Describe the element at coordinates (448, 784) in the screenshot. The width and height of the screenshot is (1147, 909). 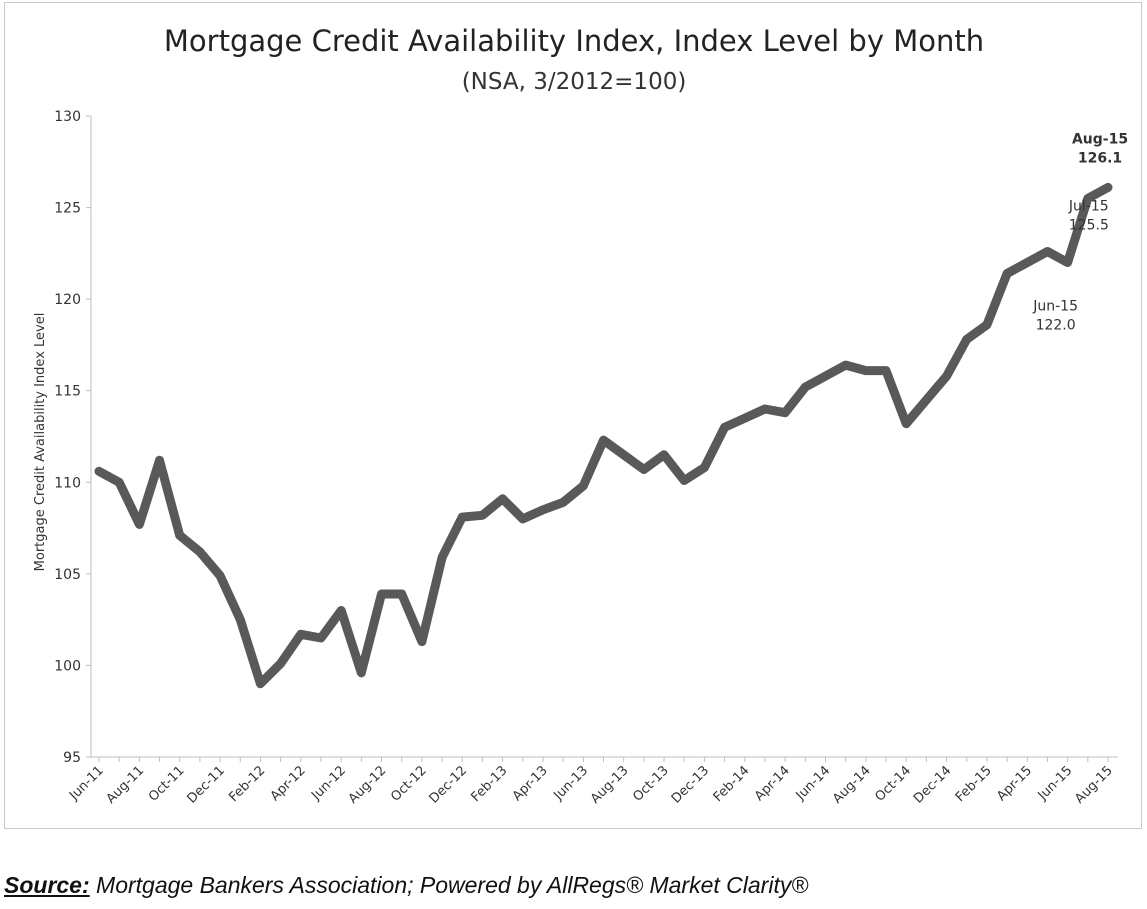
I see `x-tick-label: Dec-12` at that location.